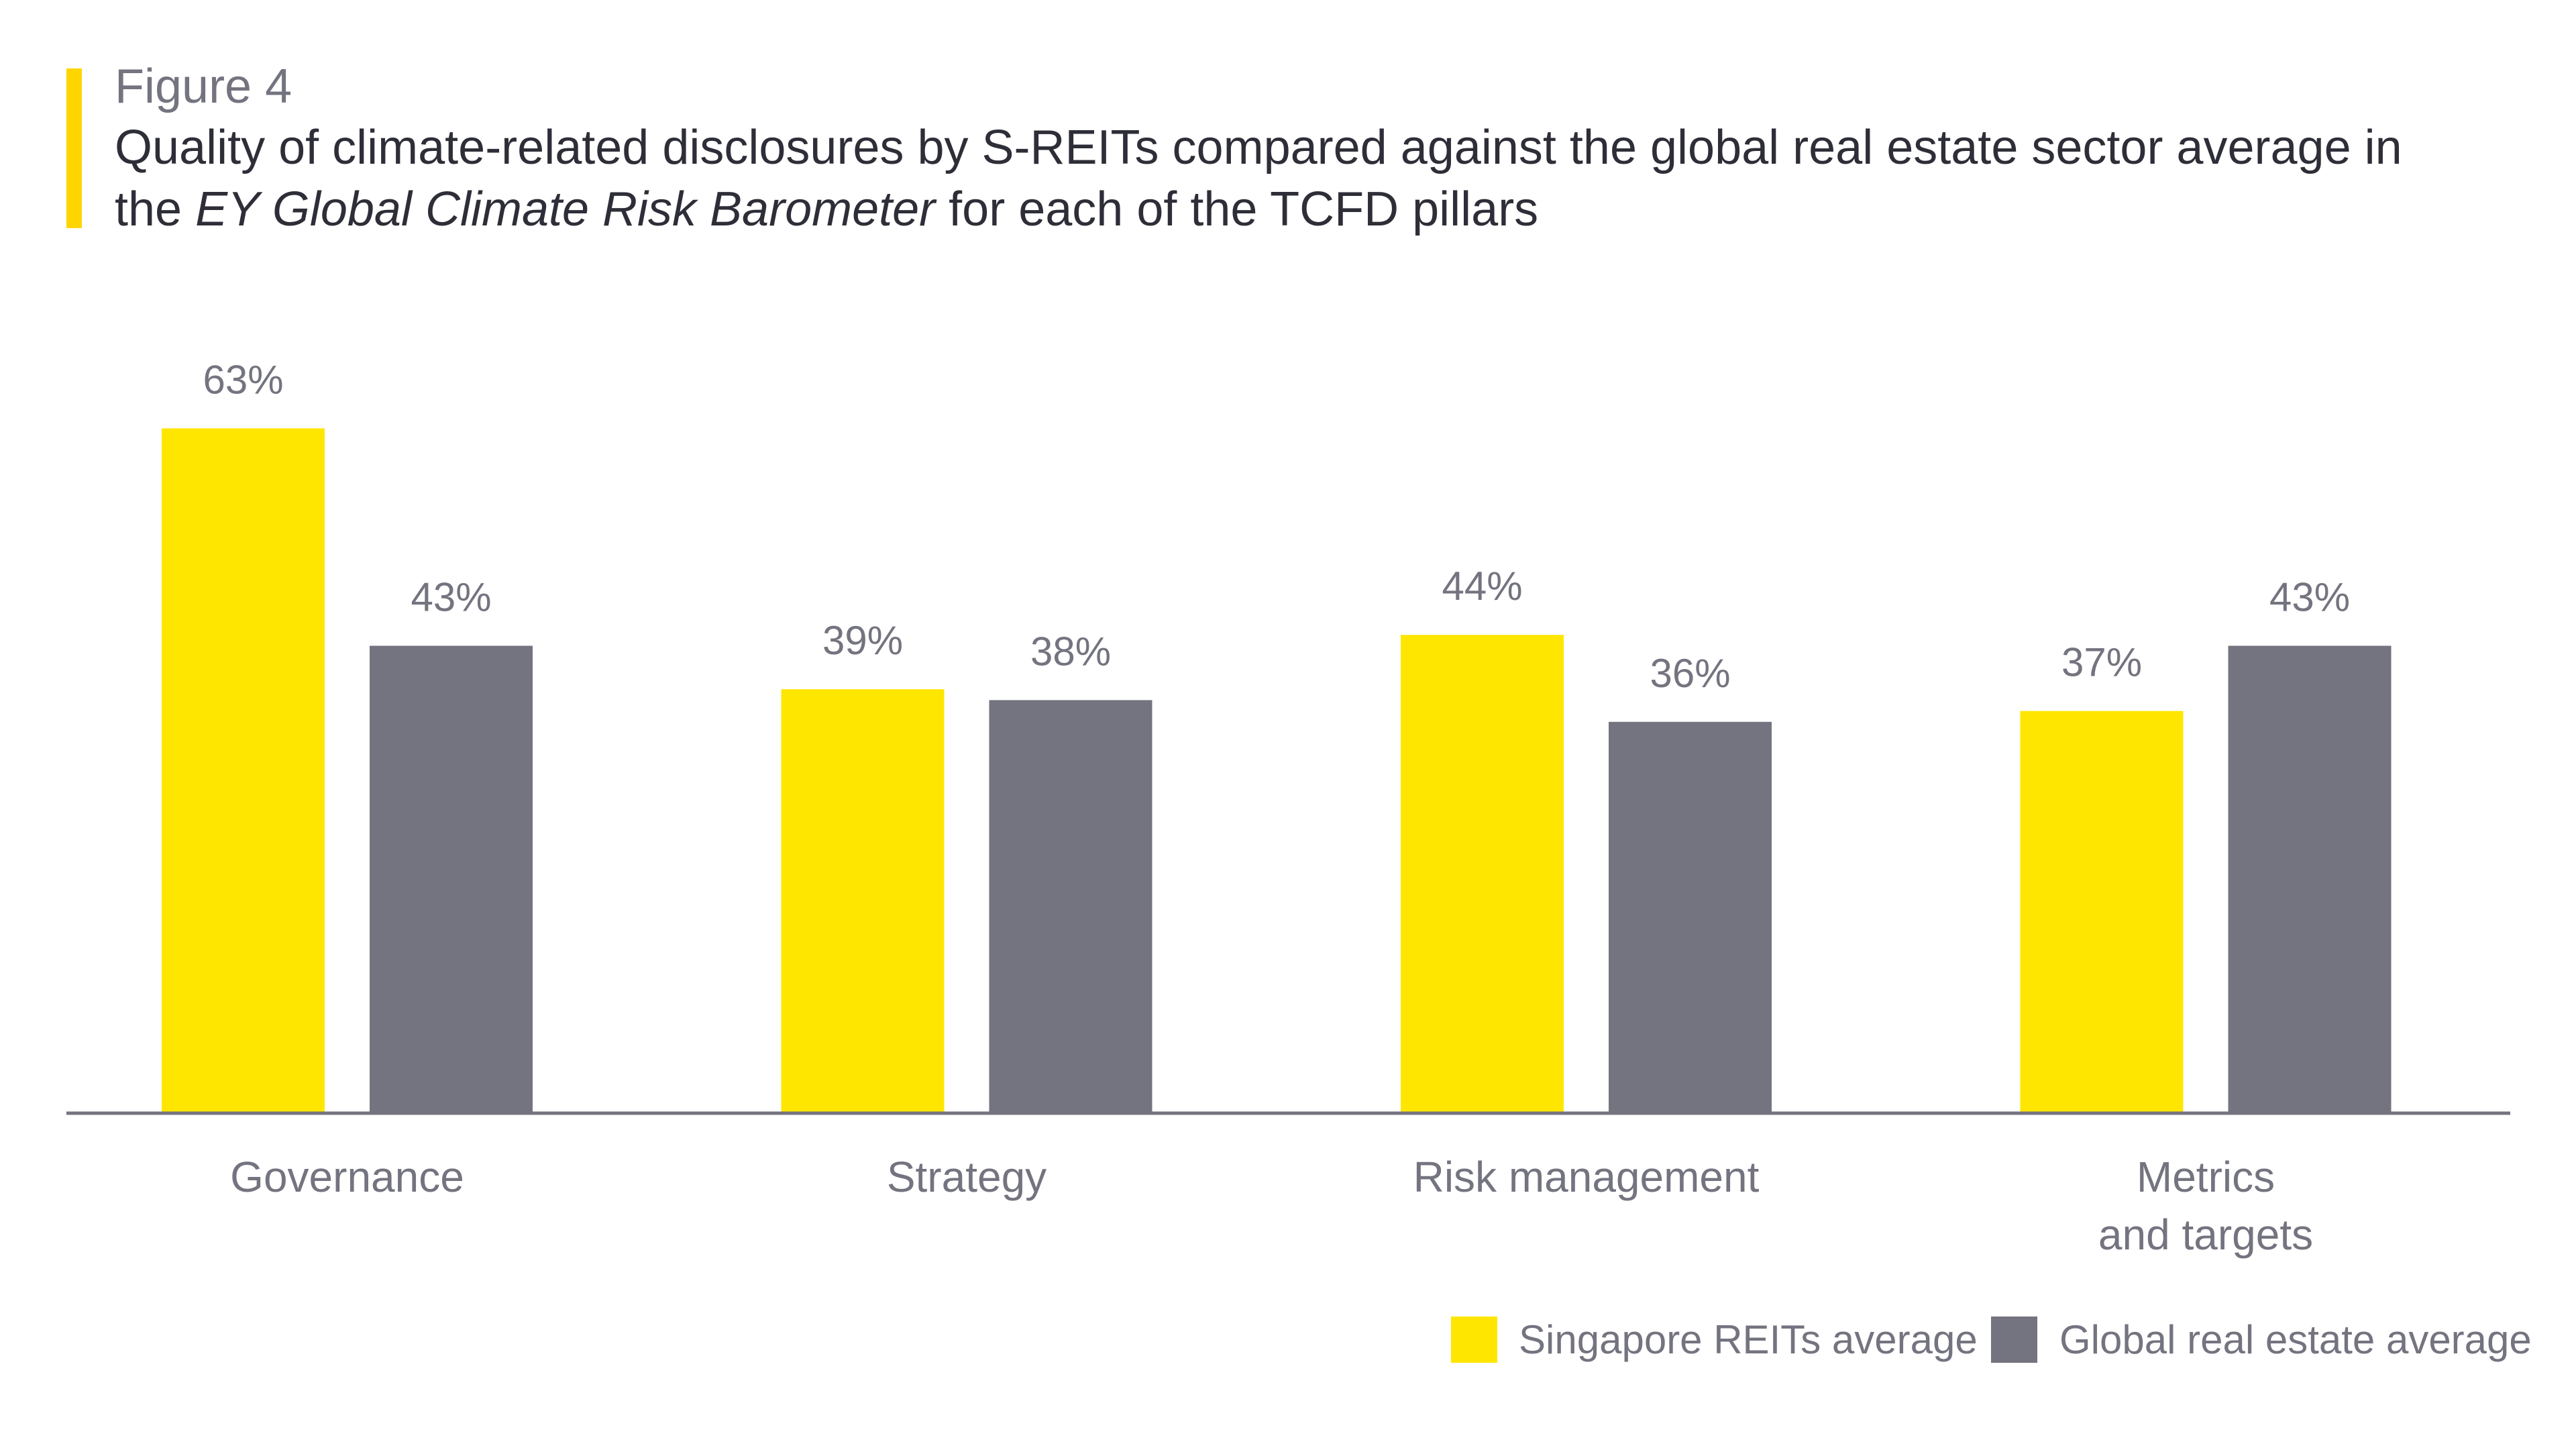  I want to click on category-label: Governance, so click(347, 1177).